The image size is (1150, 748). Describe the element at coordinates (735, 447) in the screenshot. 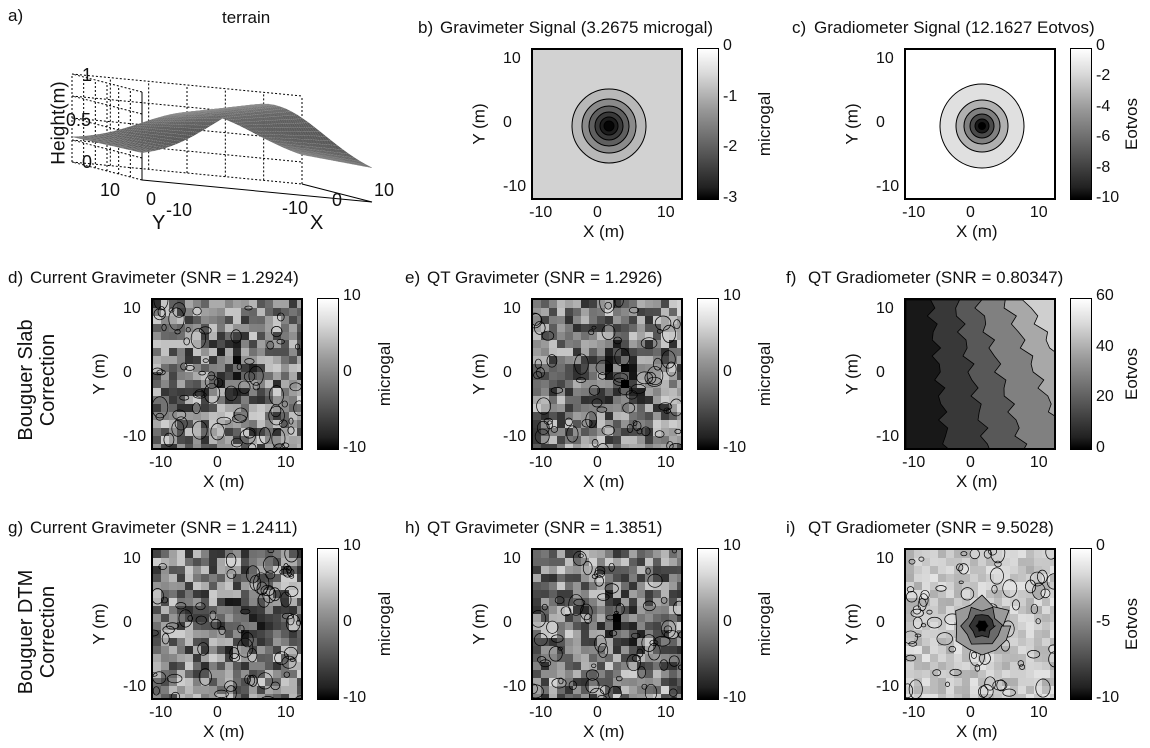

I see `panel-e-cbar-tick: -10` at that location.